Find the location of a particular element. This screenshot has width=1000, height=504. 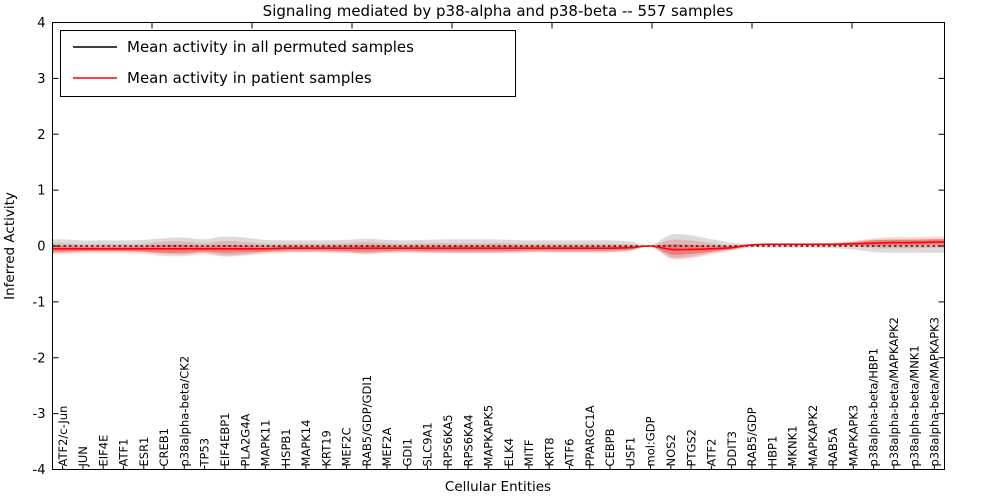

x-tick-label: RPS6KA5 is located at coordinates (448, 440).